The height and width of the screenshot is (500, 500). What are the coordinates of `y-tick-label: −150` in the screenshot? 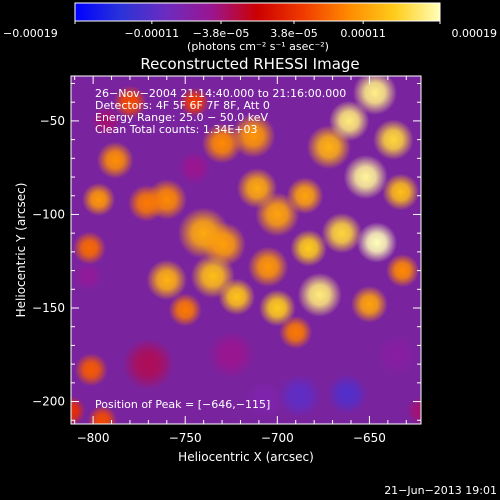 It's located at (48, 308).